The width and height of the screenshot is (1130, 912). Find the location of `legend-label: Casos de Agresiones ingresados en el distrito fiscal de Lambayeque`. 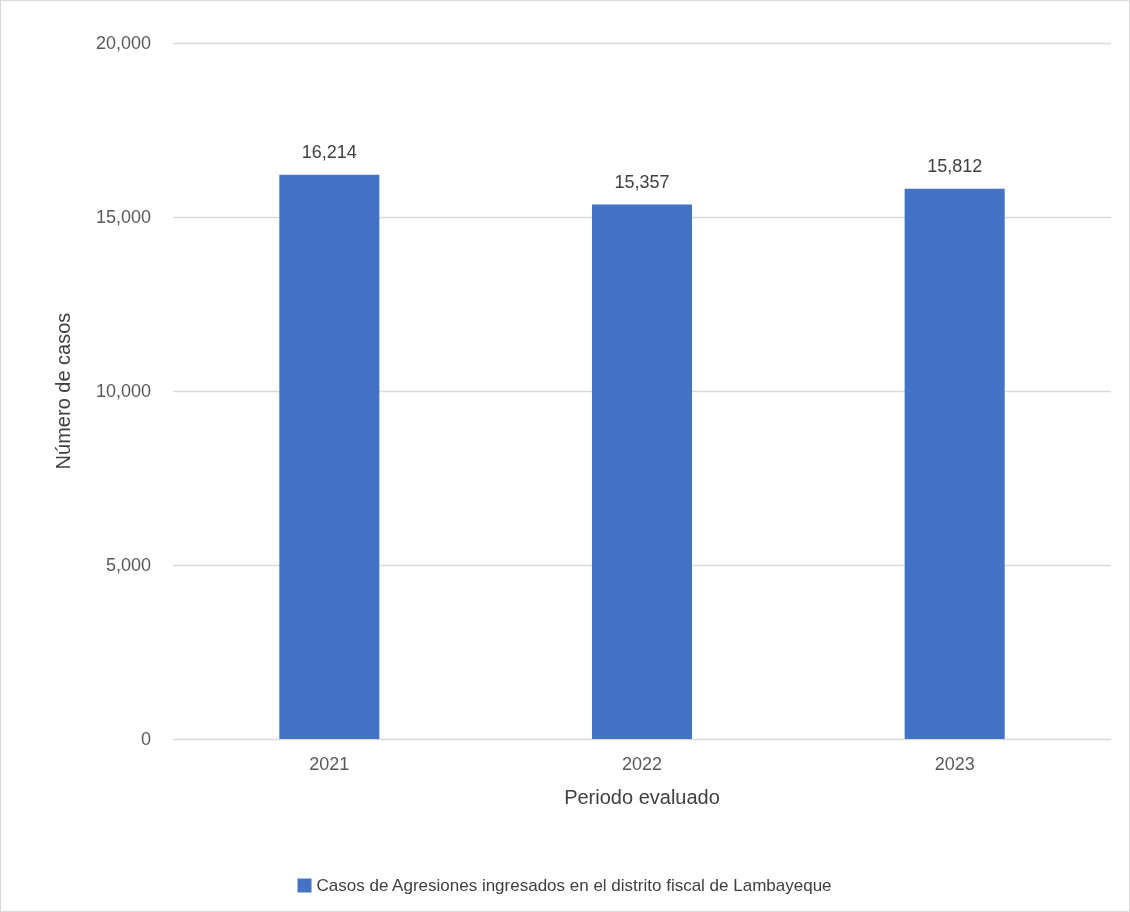

legend-label: Casos de Agresiones ingresados en el distrito fiscal de Lambayeque is located at coordinates (574, 885).